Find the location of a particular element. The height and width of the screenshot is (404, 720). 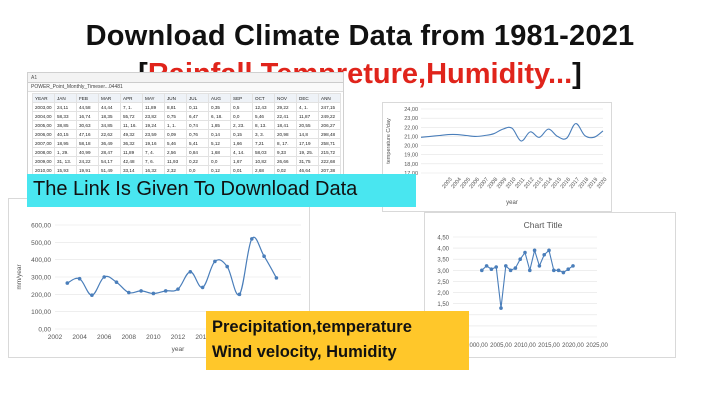

table-cell: 36,49 is located at coordinates (109, 143).